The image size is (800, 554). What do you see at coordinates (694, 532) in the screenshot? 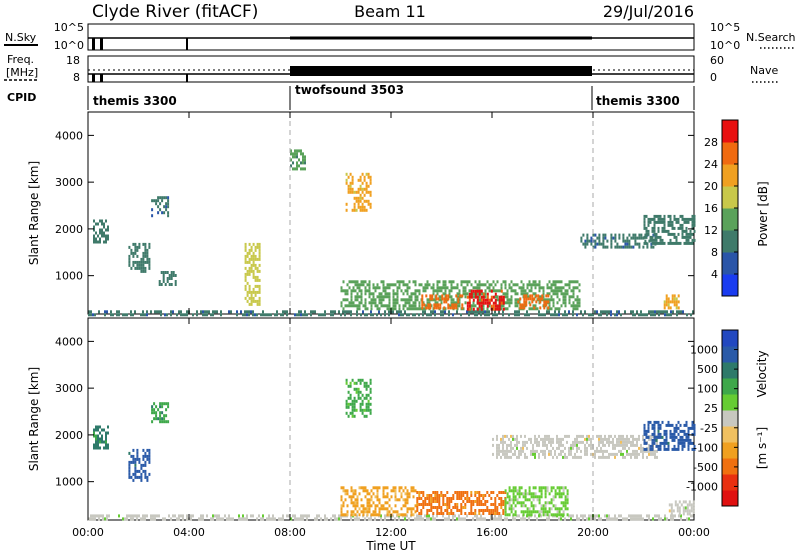
I see `x-tick-label: 00:00` at bounding box center [694, 532].